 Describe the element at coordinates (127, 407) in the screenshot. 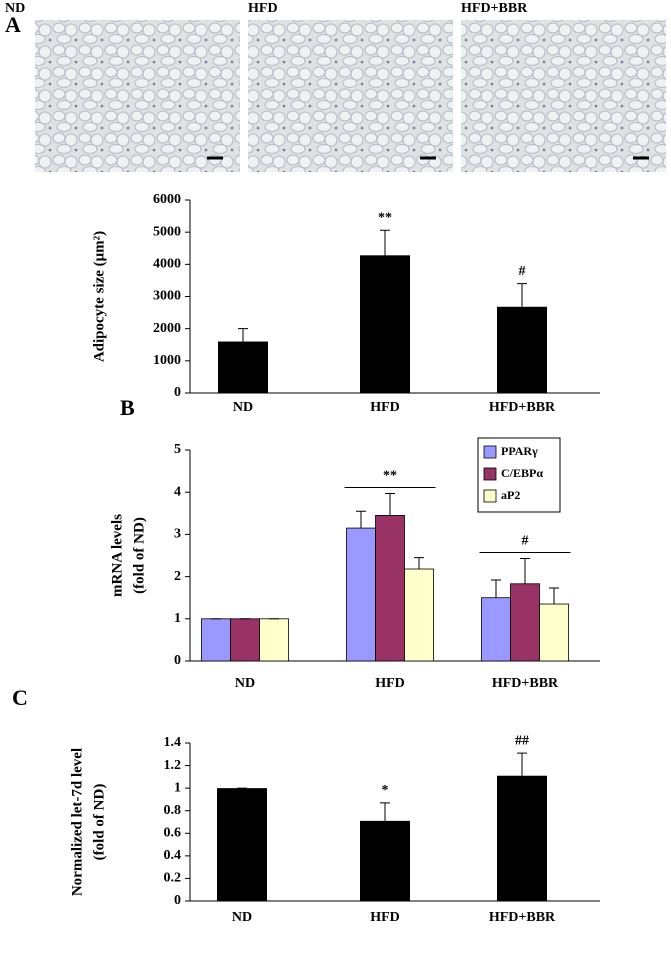

I see `panel-label: B` at that location.